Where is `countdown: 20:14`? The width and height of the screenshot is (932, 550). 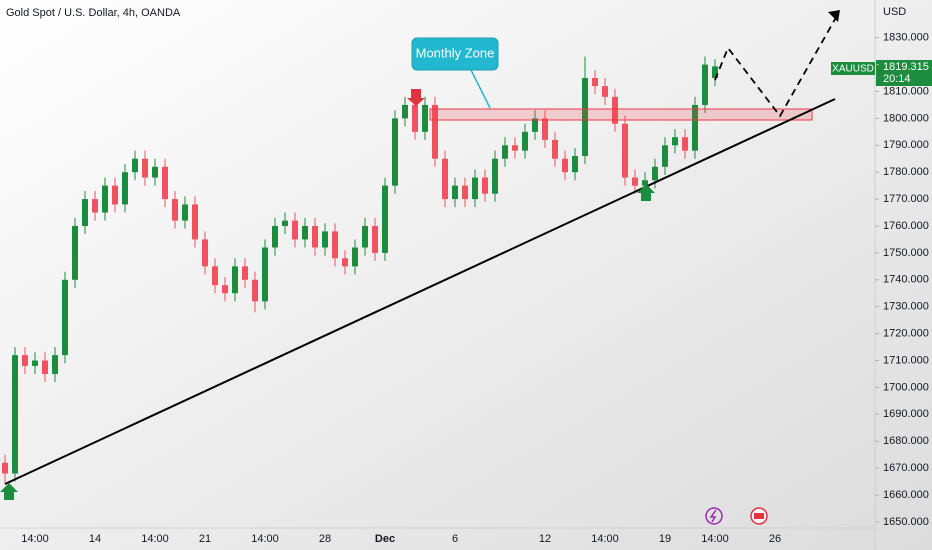
countdown: 20:14 is located at coordinates (897, 79).